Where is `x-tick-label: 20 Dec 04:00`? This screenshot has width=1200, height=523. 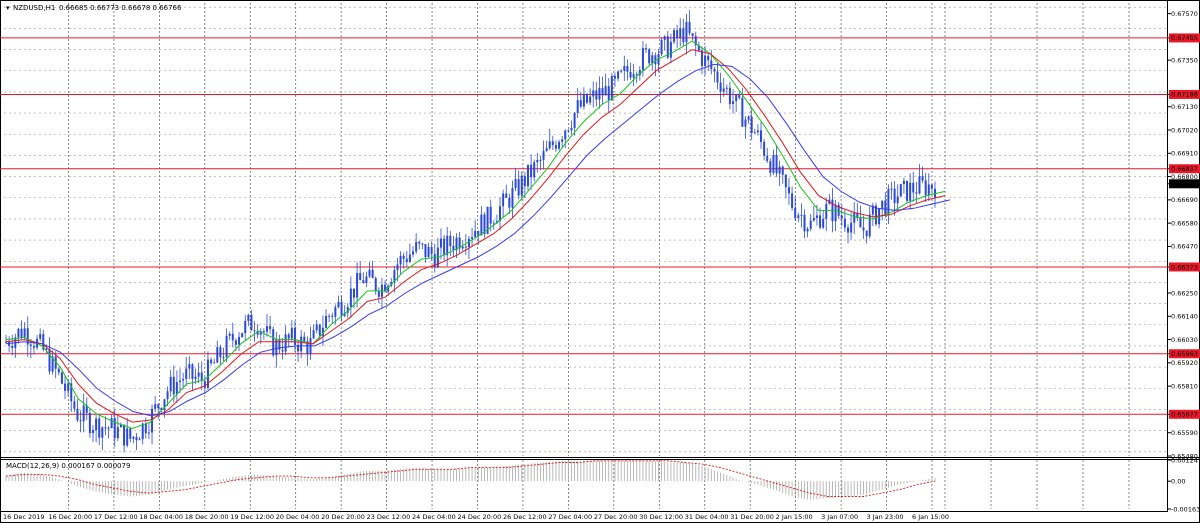
x-tick-label: 20 Dec 04:00 is located at coordinates (298, 517).